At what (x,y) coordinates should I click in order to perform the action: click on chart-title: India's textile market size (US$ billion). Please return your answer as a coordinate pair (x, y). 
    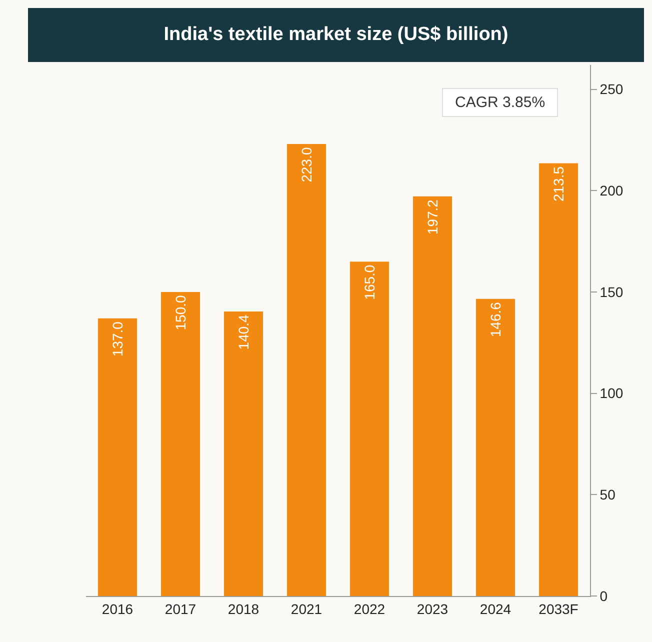
    Looking at the image, I should click on (336, 35).